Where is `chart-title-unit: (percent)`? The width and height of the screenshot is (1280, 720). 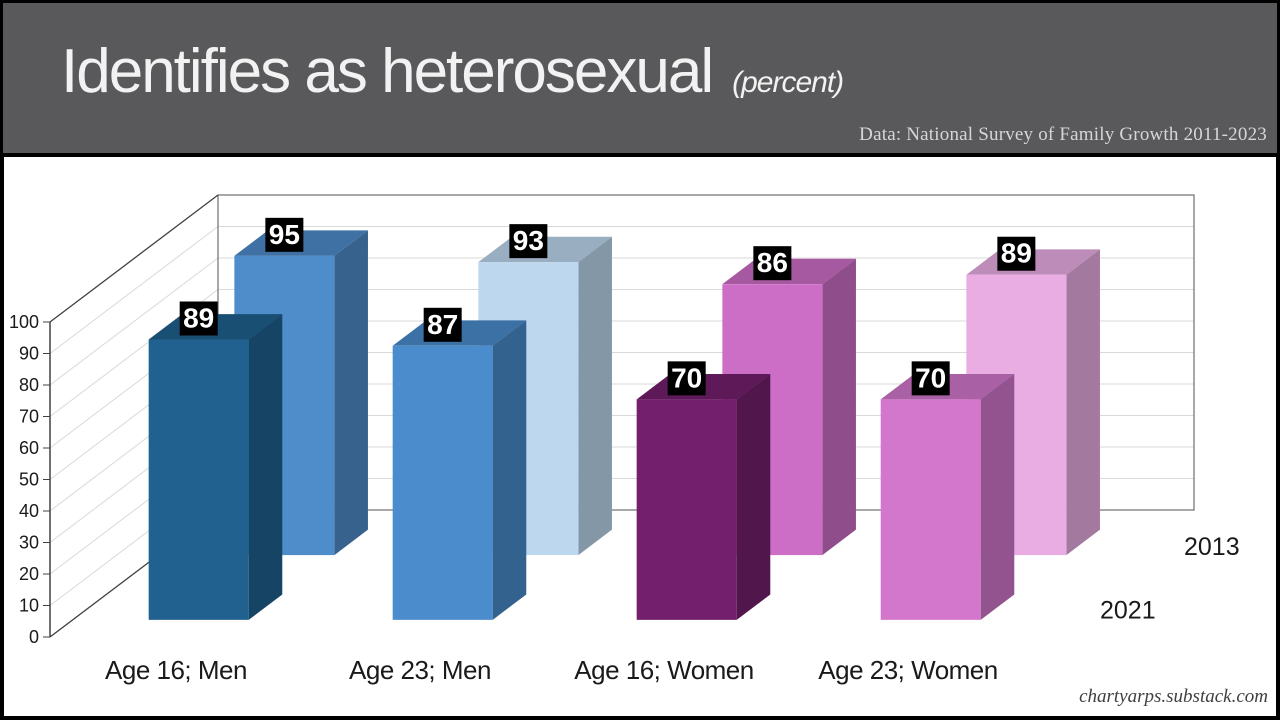
chart-title-unit: (percent) is located at coordinates (788, 82).